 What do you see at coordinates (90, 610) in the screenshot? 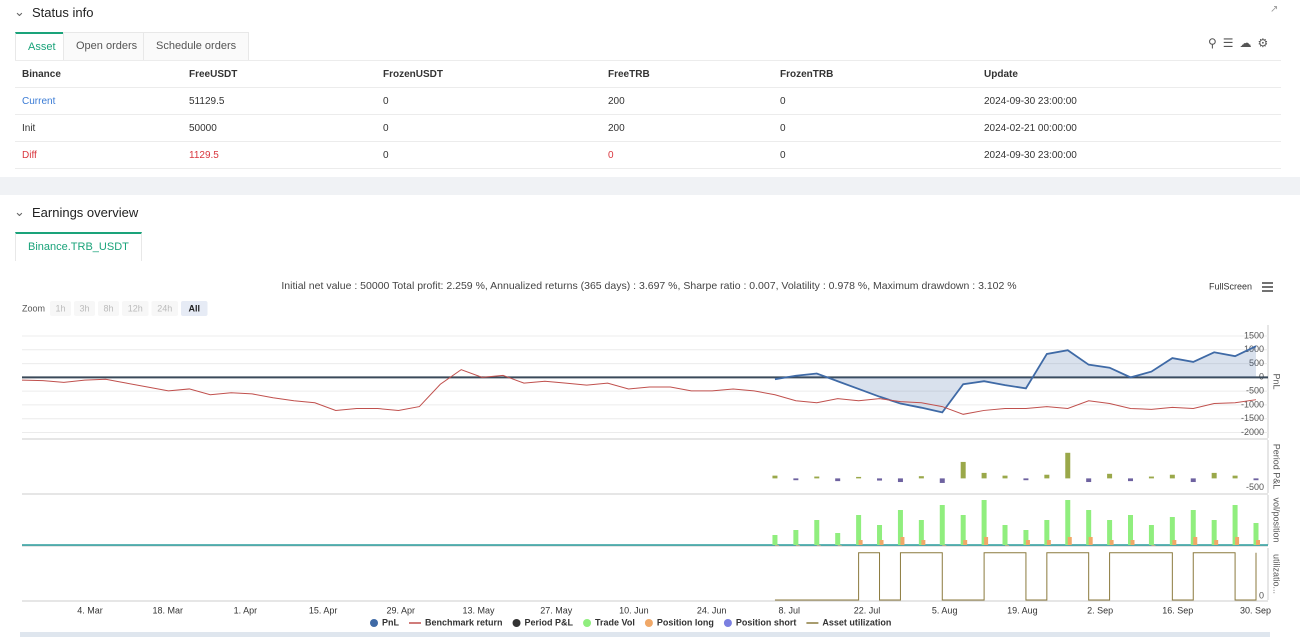
I see `x-tick-label: 4. Mar` at bounding box center [90, 610].